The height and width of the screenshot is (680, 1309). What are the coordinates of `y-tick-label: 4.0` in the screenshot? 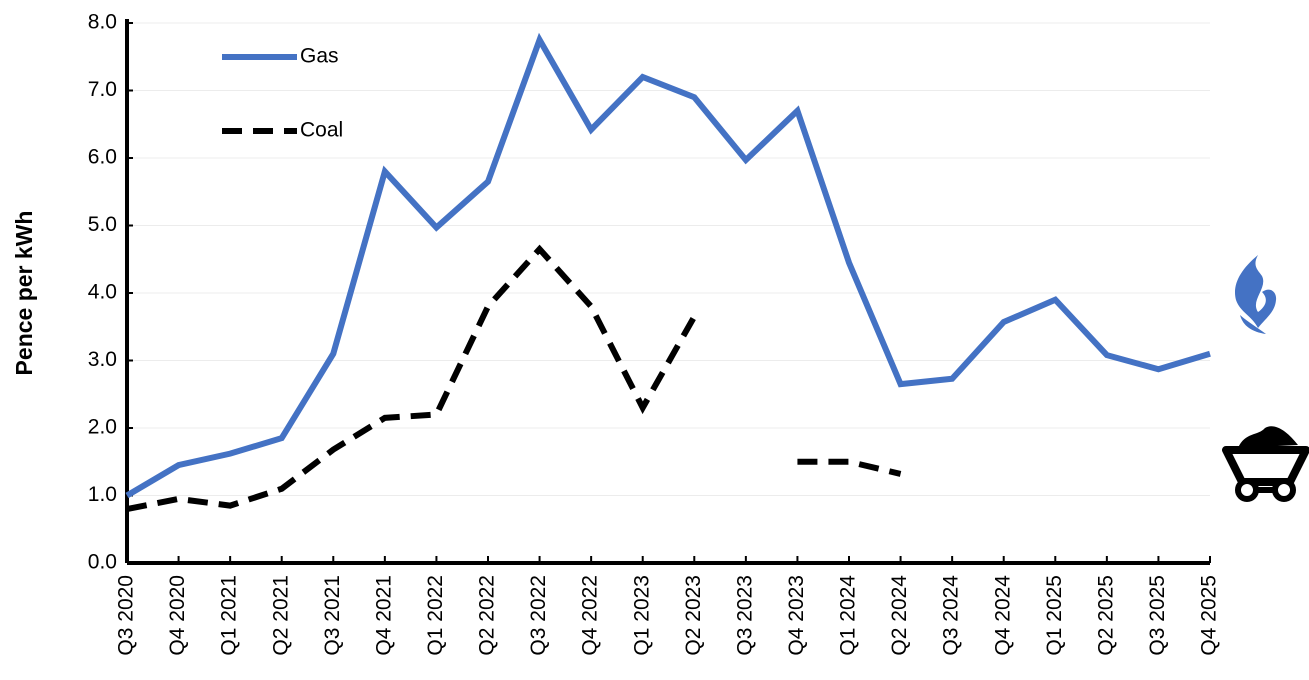 It's located at (102, 292).